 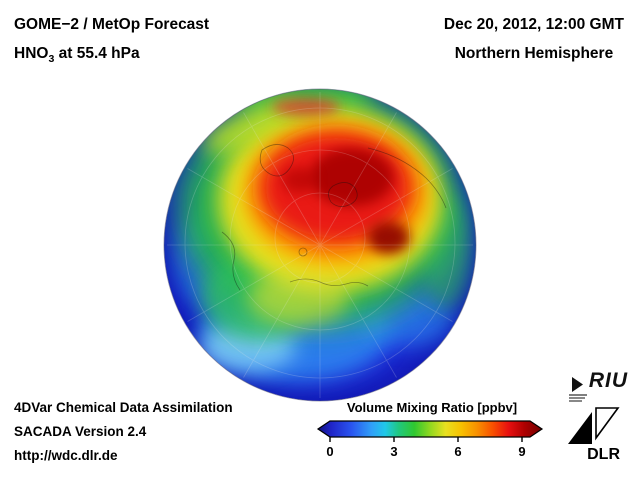 What do you see at coordinates (66, 455) in the screenshot?
I see `website-url: http://wdc.dlr.de` at bounding box center [66, 455].